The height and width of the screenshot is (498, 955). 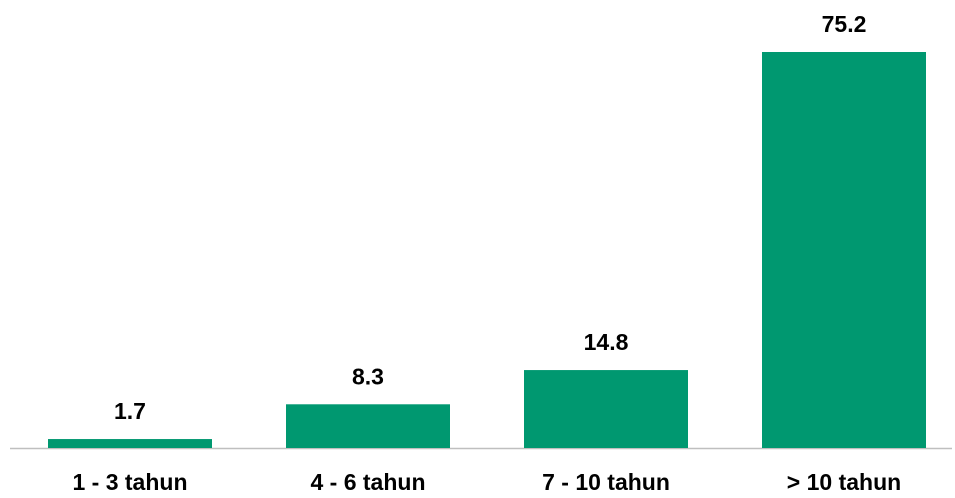 I want to click on data-label: 8.3, so click(x=368, y=376).